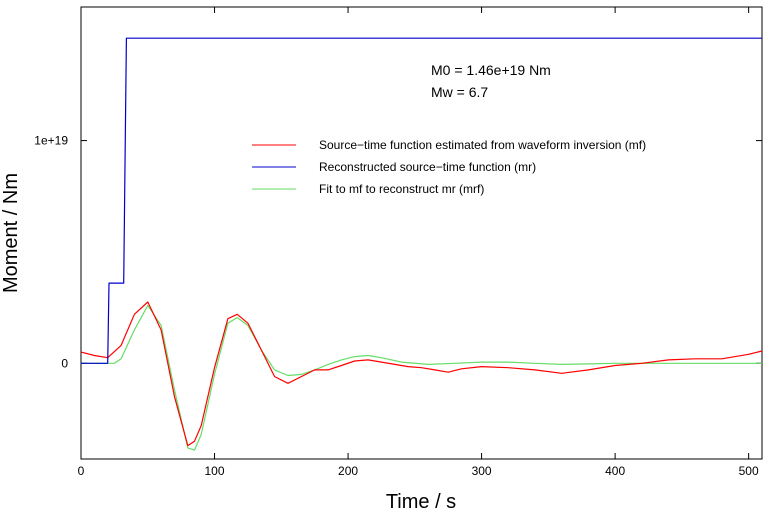 The image size is (768, 512). What do you see at coordinates (491, 70) in the screenshot?
I see `annotation-m0: M0 = 1.46e+19 Nm` at bounding box center [491, 70].